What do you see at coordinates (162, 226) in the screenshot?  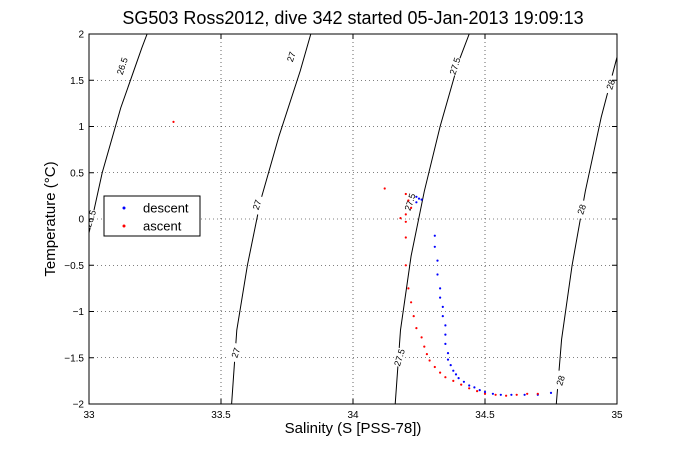 I see `legend-label-ascent: ascent` at bounding box center [162, 226].